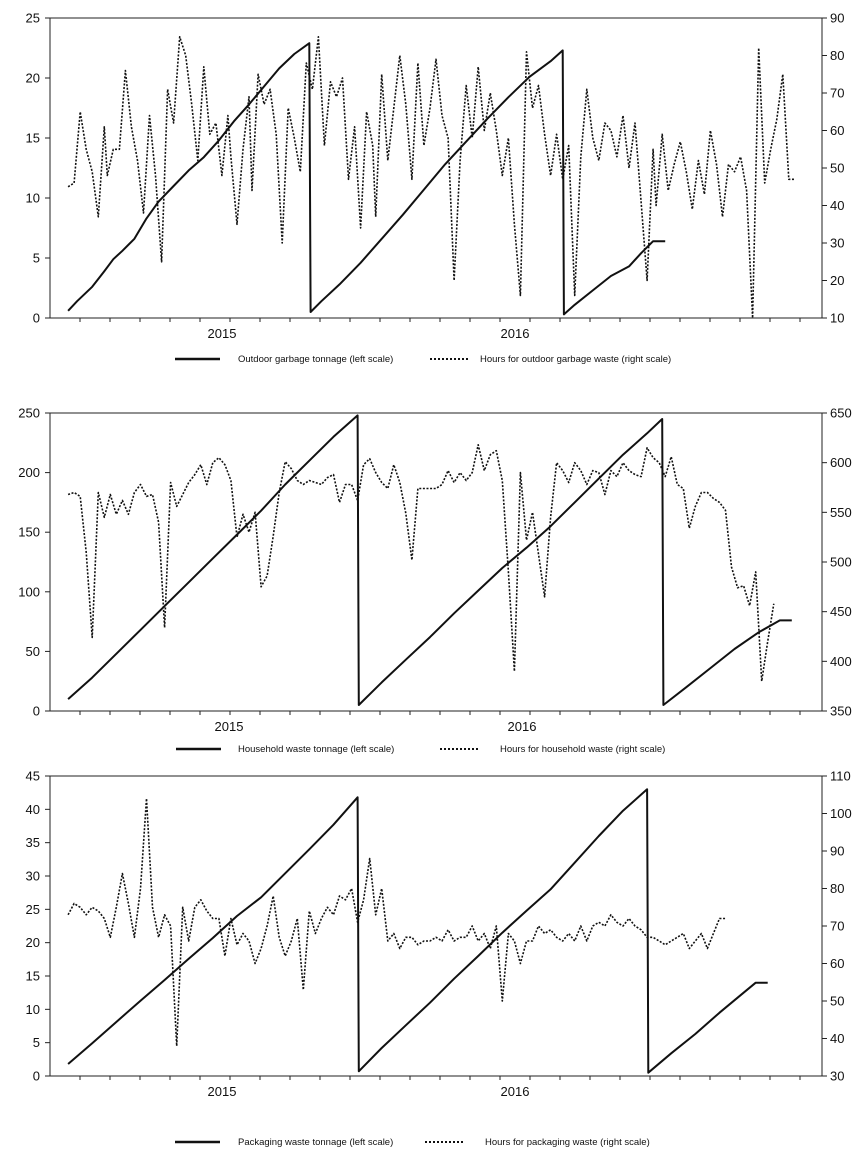  Describe the element at coordinates (840, 776) in the screenshot. I see `right-tick-label: 110` at that location.